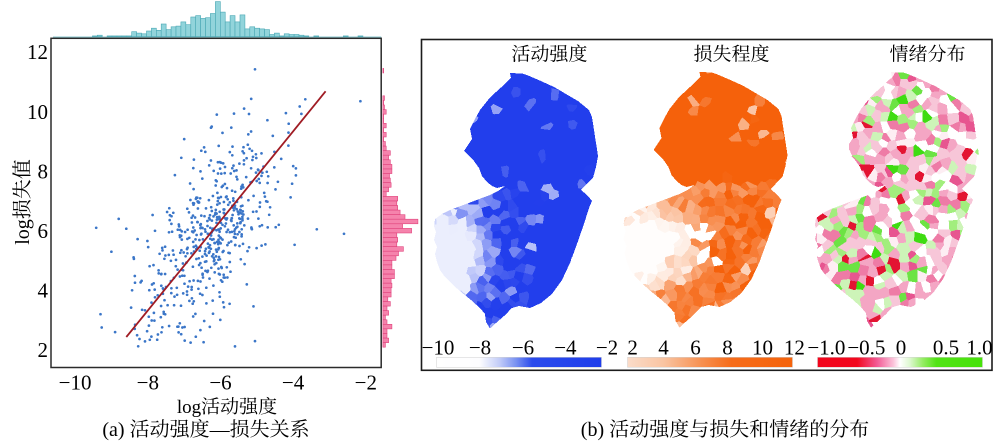  I want to click on svg-text: (b), so click(592, 430).